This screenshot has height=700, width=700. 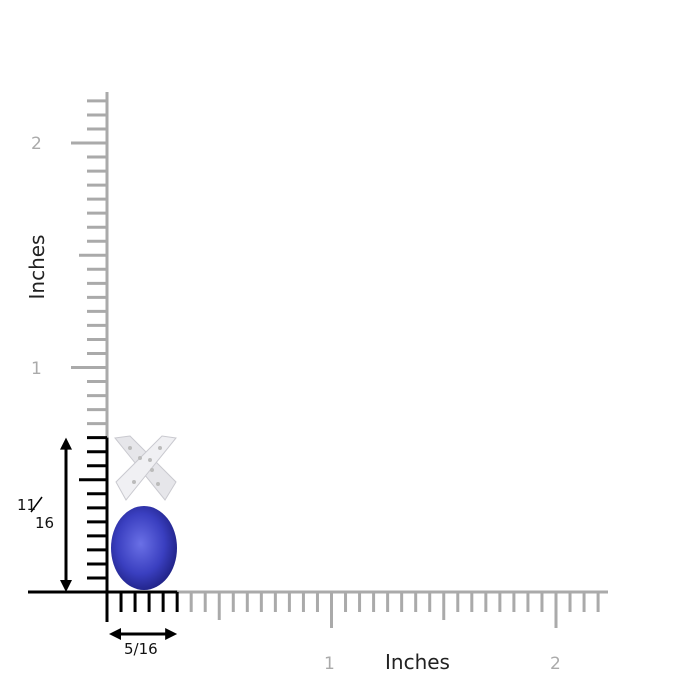 I want to click on x-tick-label-1: 1, so click(x=329, y=664).